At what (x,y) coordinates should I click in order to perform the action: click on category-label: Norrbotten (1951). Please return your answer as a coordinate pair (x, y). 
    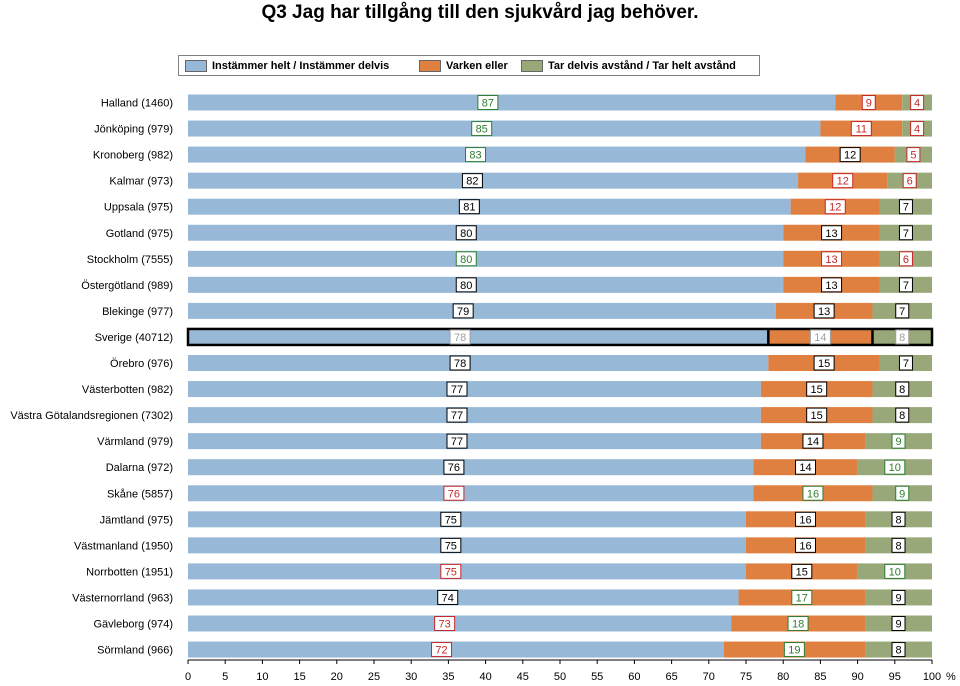
    Looking at the image, I should click on (129, 572).